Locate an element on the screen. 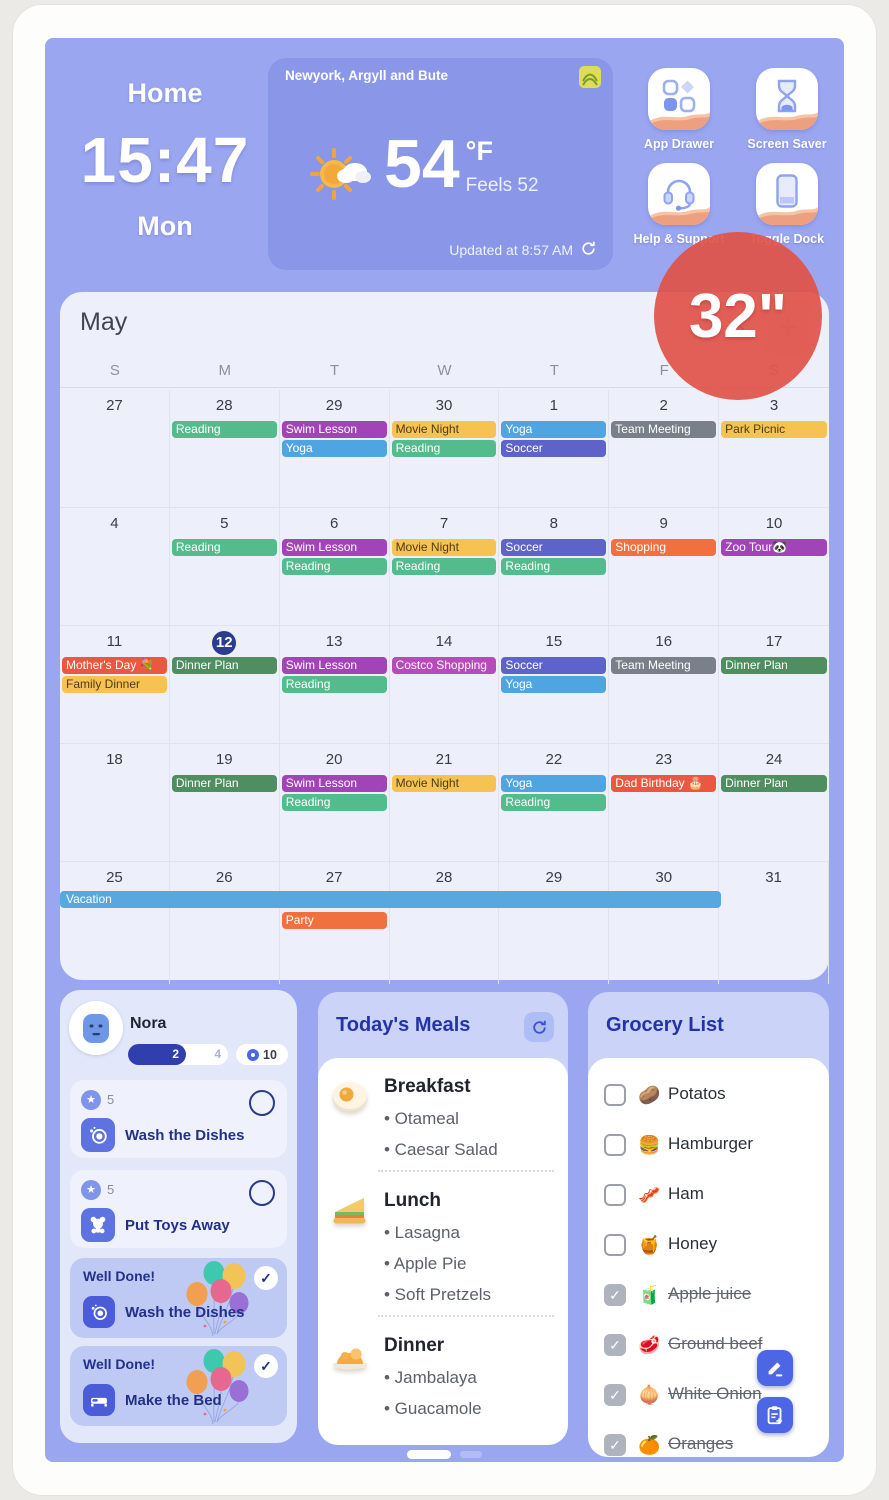  calendar-day-cell: 15 Soccer Yoga is located at coordinates (554, 684).